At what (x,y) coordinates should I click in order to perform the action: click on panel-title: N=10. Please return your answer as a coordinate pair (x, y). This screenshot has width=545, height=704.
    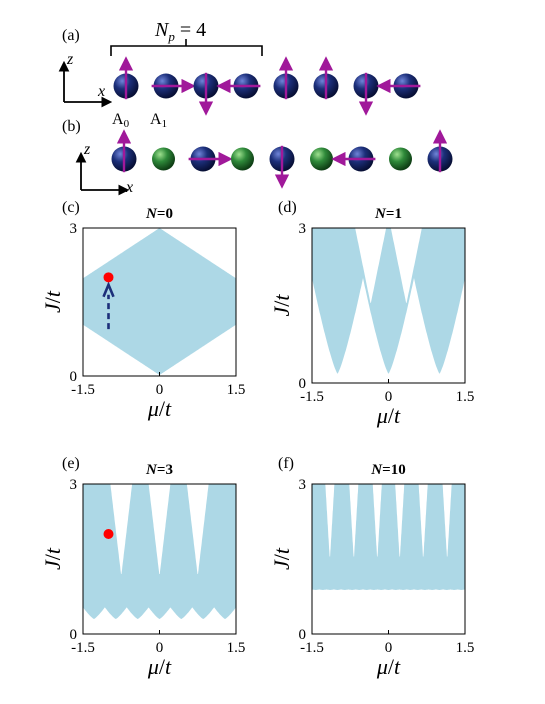
    Looking at the image, I should click on (387, 470).